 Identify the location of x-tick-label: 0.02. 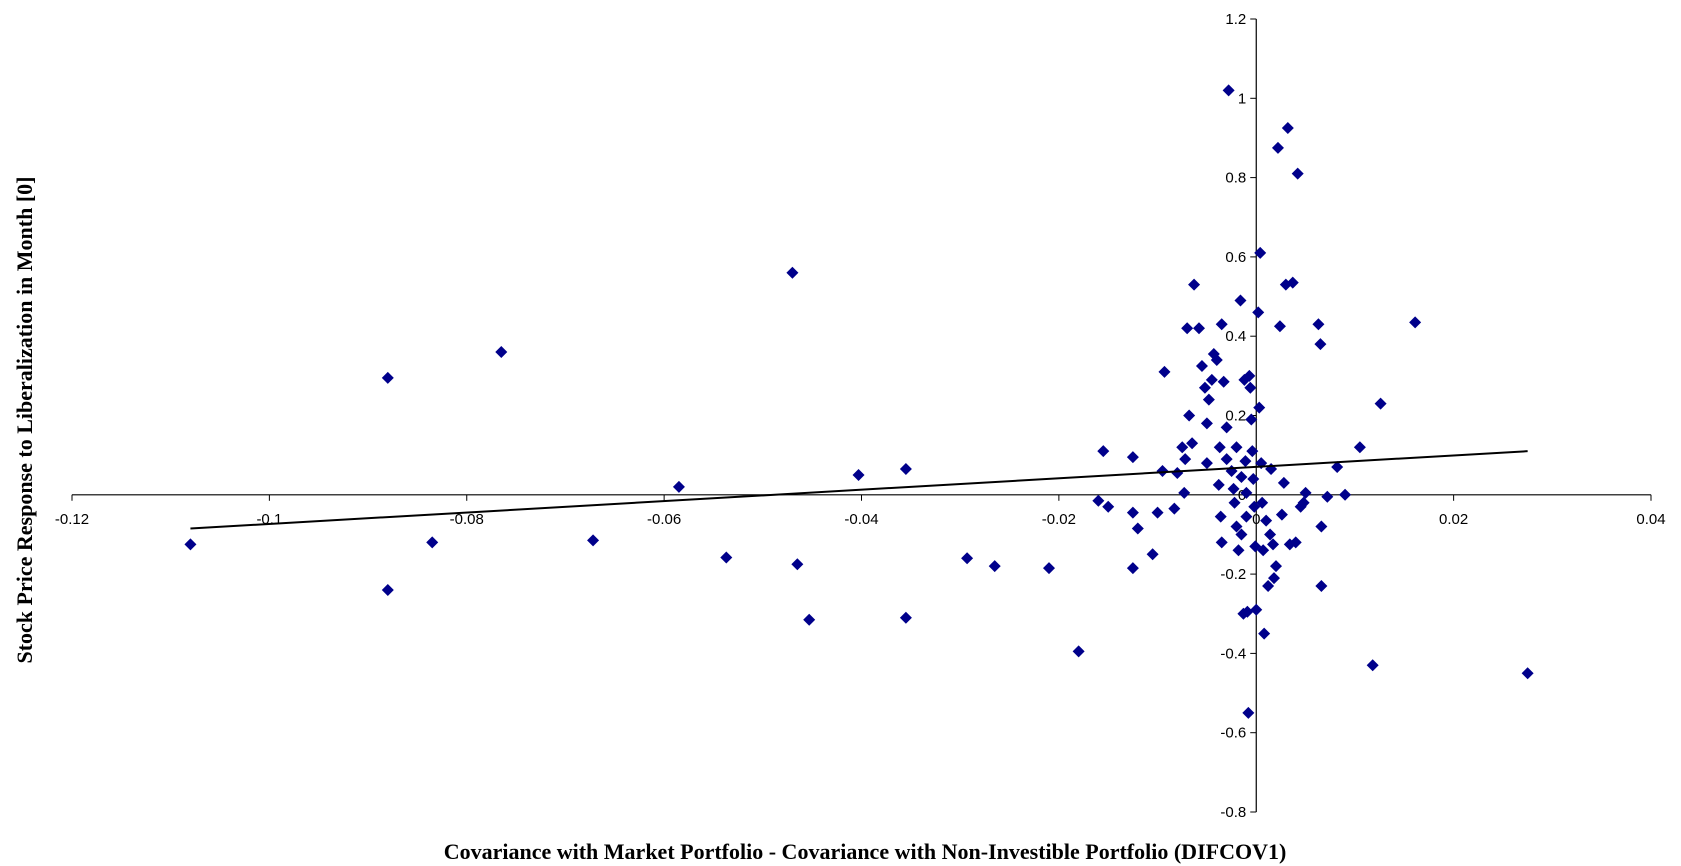
(1453, 519).